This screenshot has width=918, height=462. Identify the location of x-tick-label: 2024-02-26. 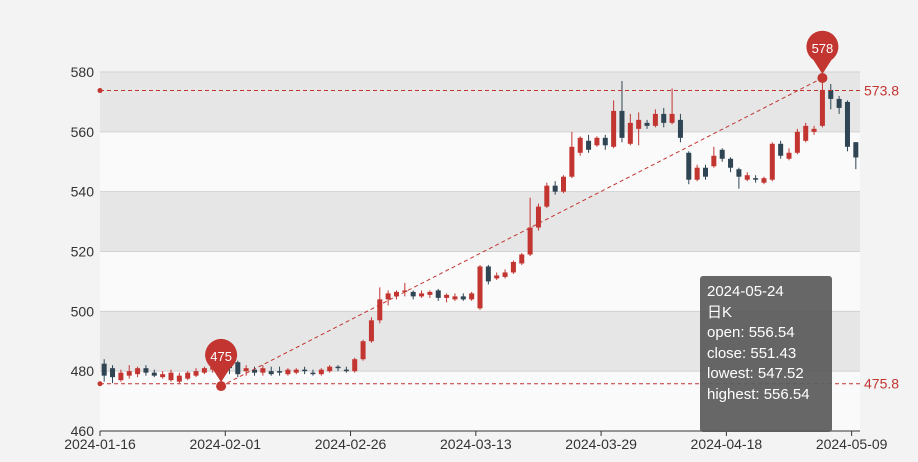
(351, 444).